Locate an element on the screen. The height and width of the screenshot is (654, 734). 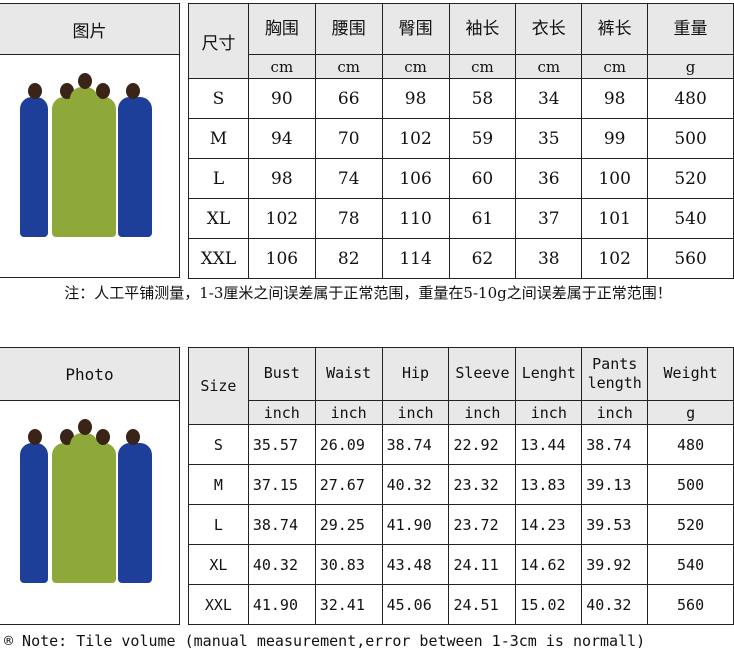
column-header: Bust is located at coordinates (281, 374).